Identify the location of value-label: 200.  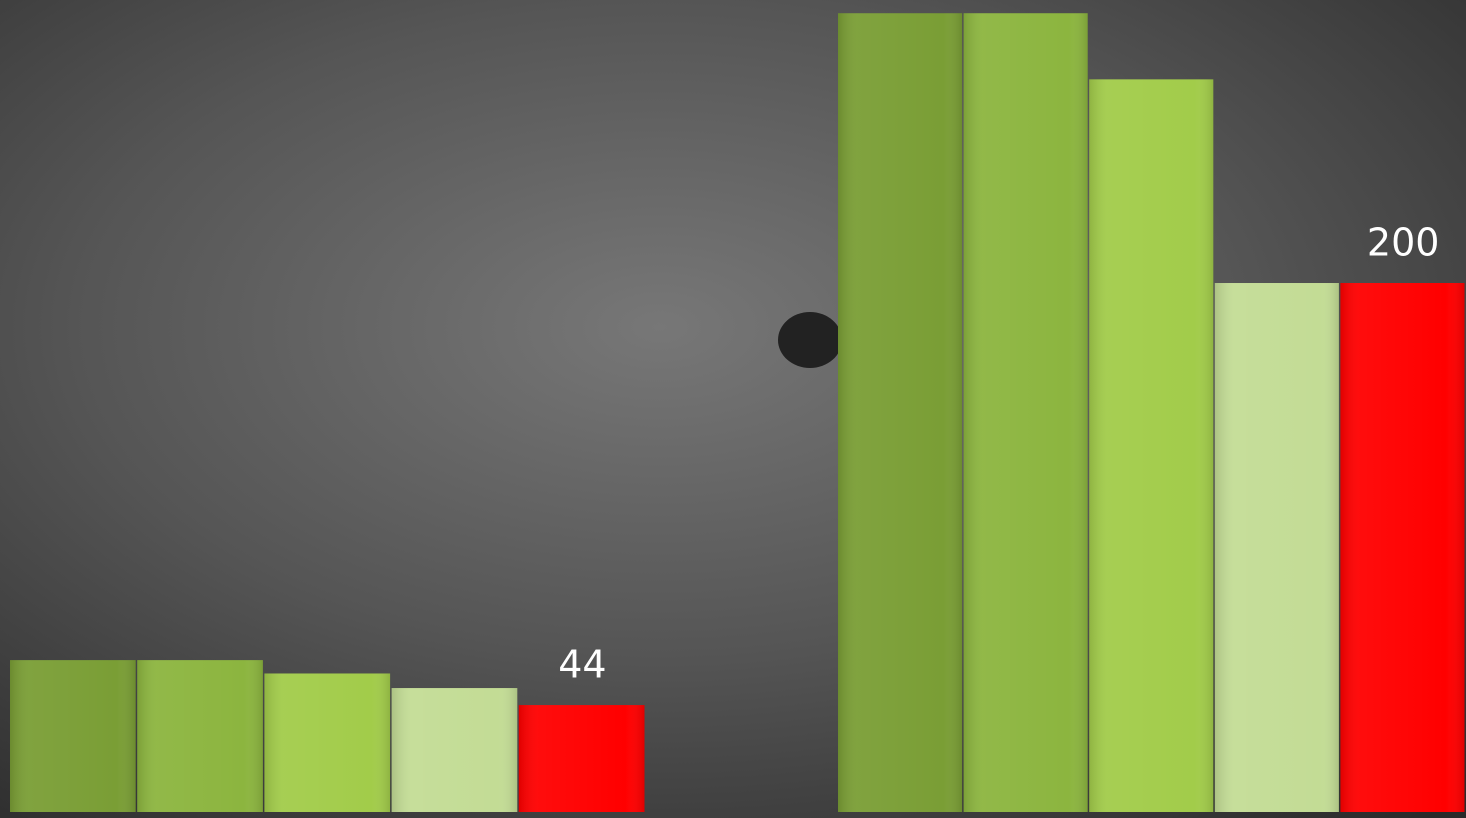
(1403, 243).